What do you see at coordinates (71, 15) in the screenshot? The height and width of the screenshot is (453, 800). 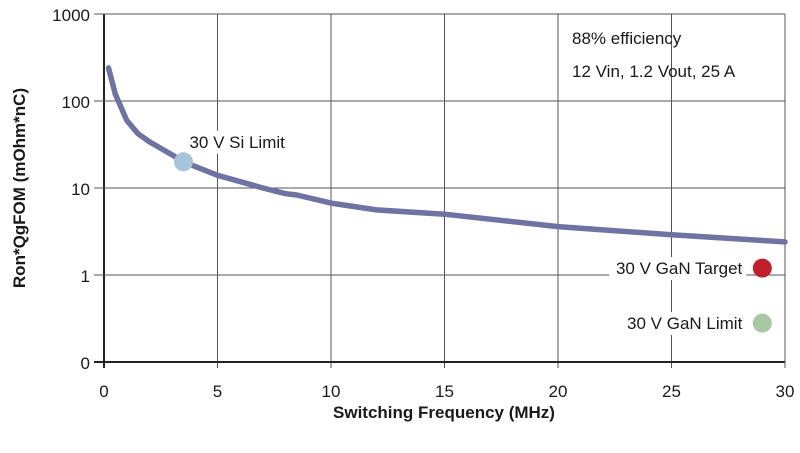 I see `y-tick-label: 1000` at bounding box center [71, 15].